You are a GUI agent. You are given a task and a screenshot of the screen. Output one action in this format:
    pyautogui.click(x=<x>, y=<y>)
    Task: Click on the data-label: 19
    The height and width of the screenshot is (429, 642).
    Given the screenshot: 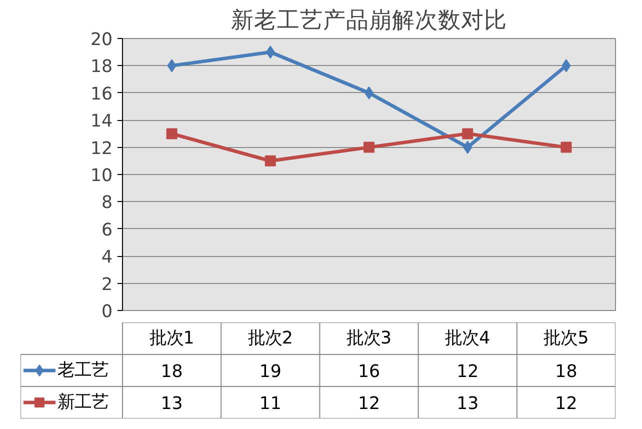 What is the action you would take?
    pyautogui.click(x=270, y=372)
    